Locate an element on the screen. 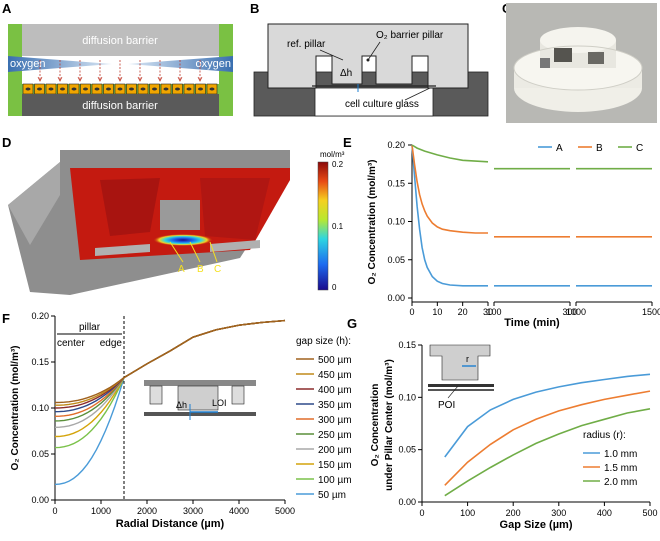 The image size is (660, 541). e-x-tick-label: 1000 is located at coordinates (576, 312).